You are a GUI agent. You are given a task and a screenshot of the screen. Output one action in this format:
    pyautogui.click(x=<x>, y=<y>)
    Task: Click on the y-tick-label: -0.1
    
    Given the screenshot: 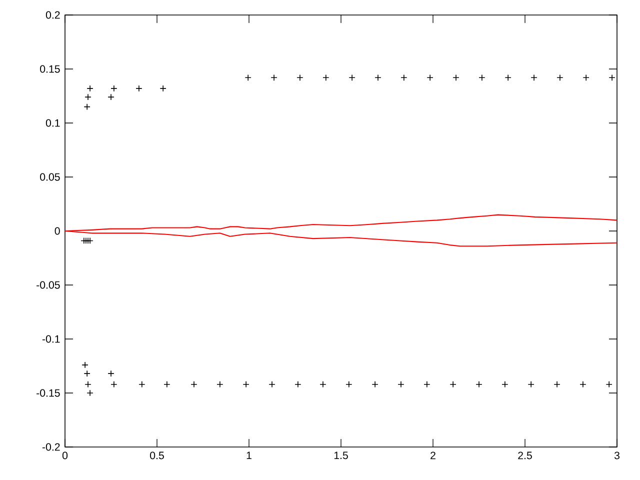 What is the action you would take?
    pyautogui.click(x=51, y=339)
    